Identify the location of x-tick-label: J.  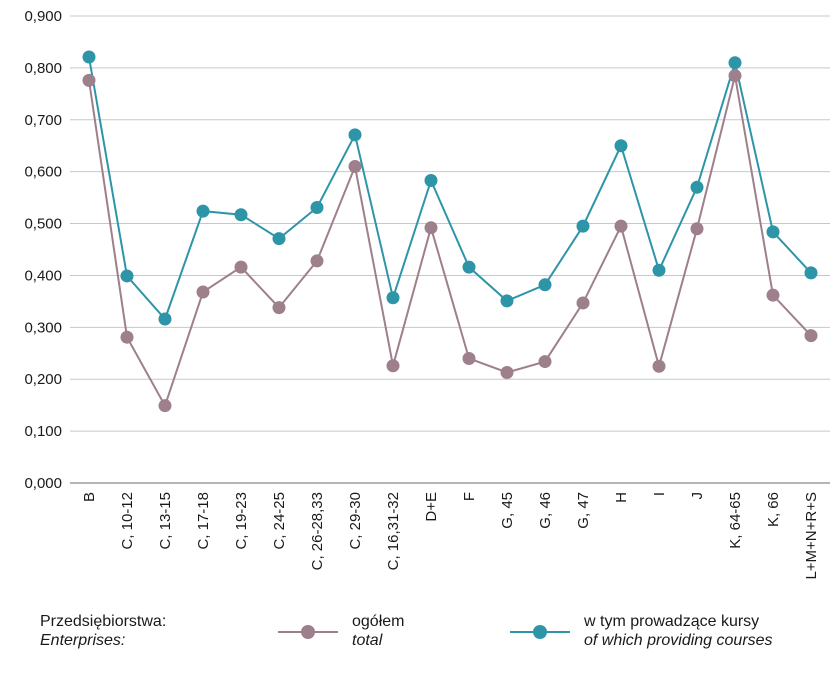
(697, 496).